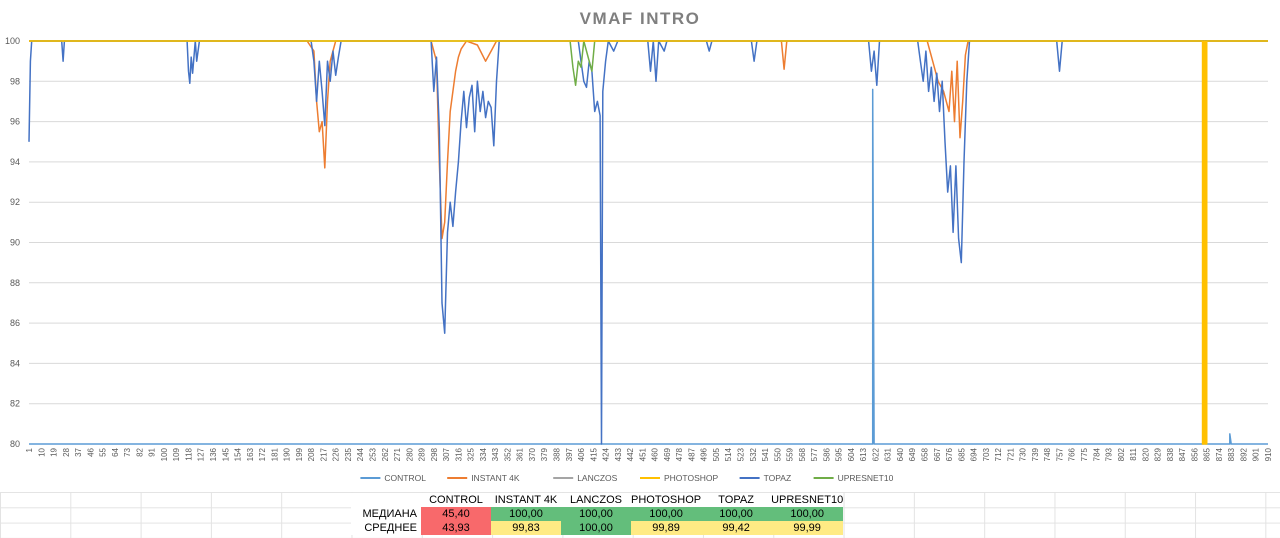 The height and width of the screenshot is (538, 1280). Describe the element at coordinates (1231, 454) in the screenshot. I see `x-tick-label: 883` at that location.